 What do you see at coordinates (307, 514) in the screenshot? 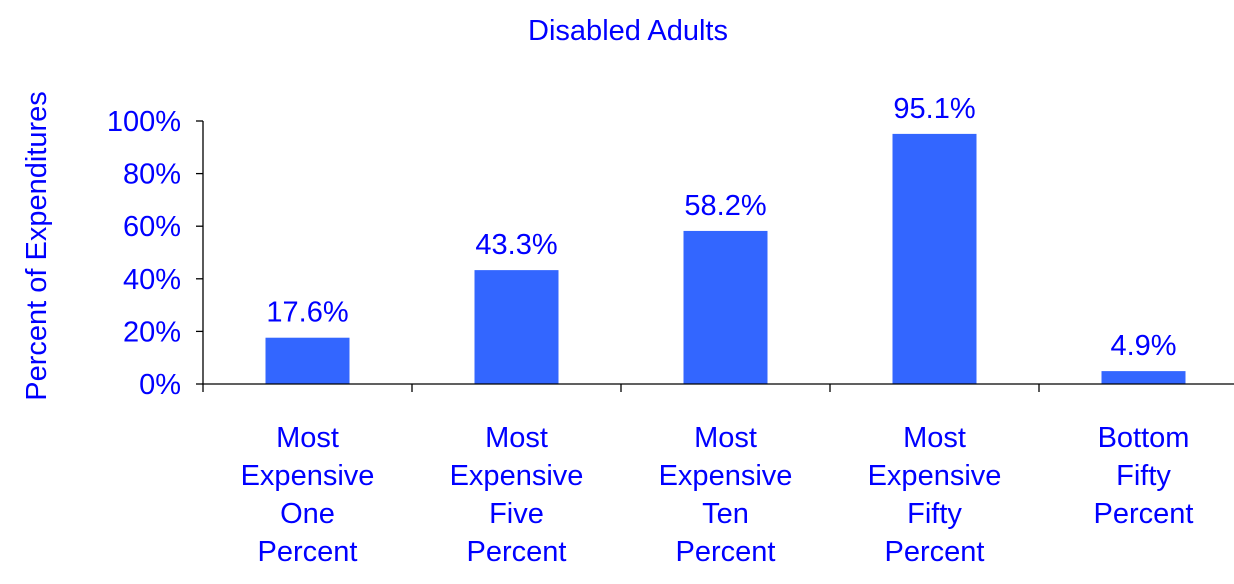
I see `category-label: One` at bounding box center [307, 514].